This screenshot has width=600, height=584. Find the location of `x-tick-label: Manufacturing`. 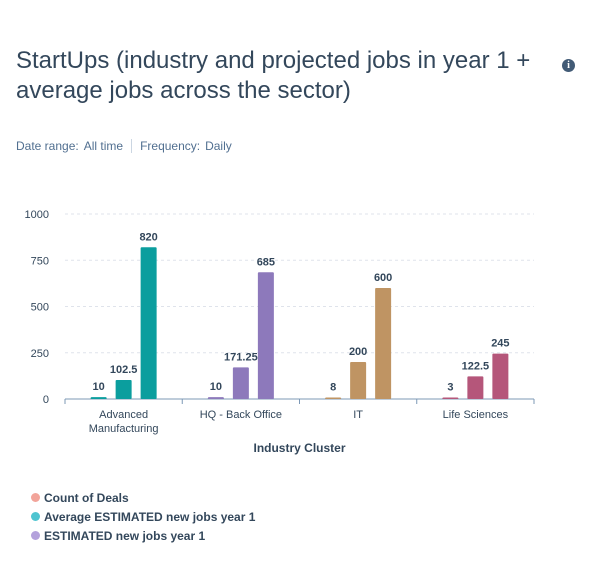

x-tick-label: Manufacturing is located at coordinates (124, 429).